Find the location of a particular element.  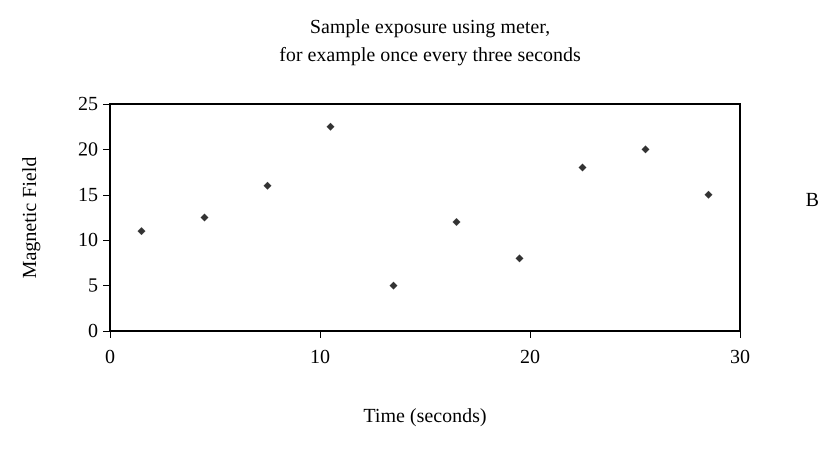

x-axis-title: Time (seconds) is located at coordinates (425, 416).